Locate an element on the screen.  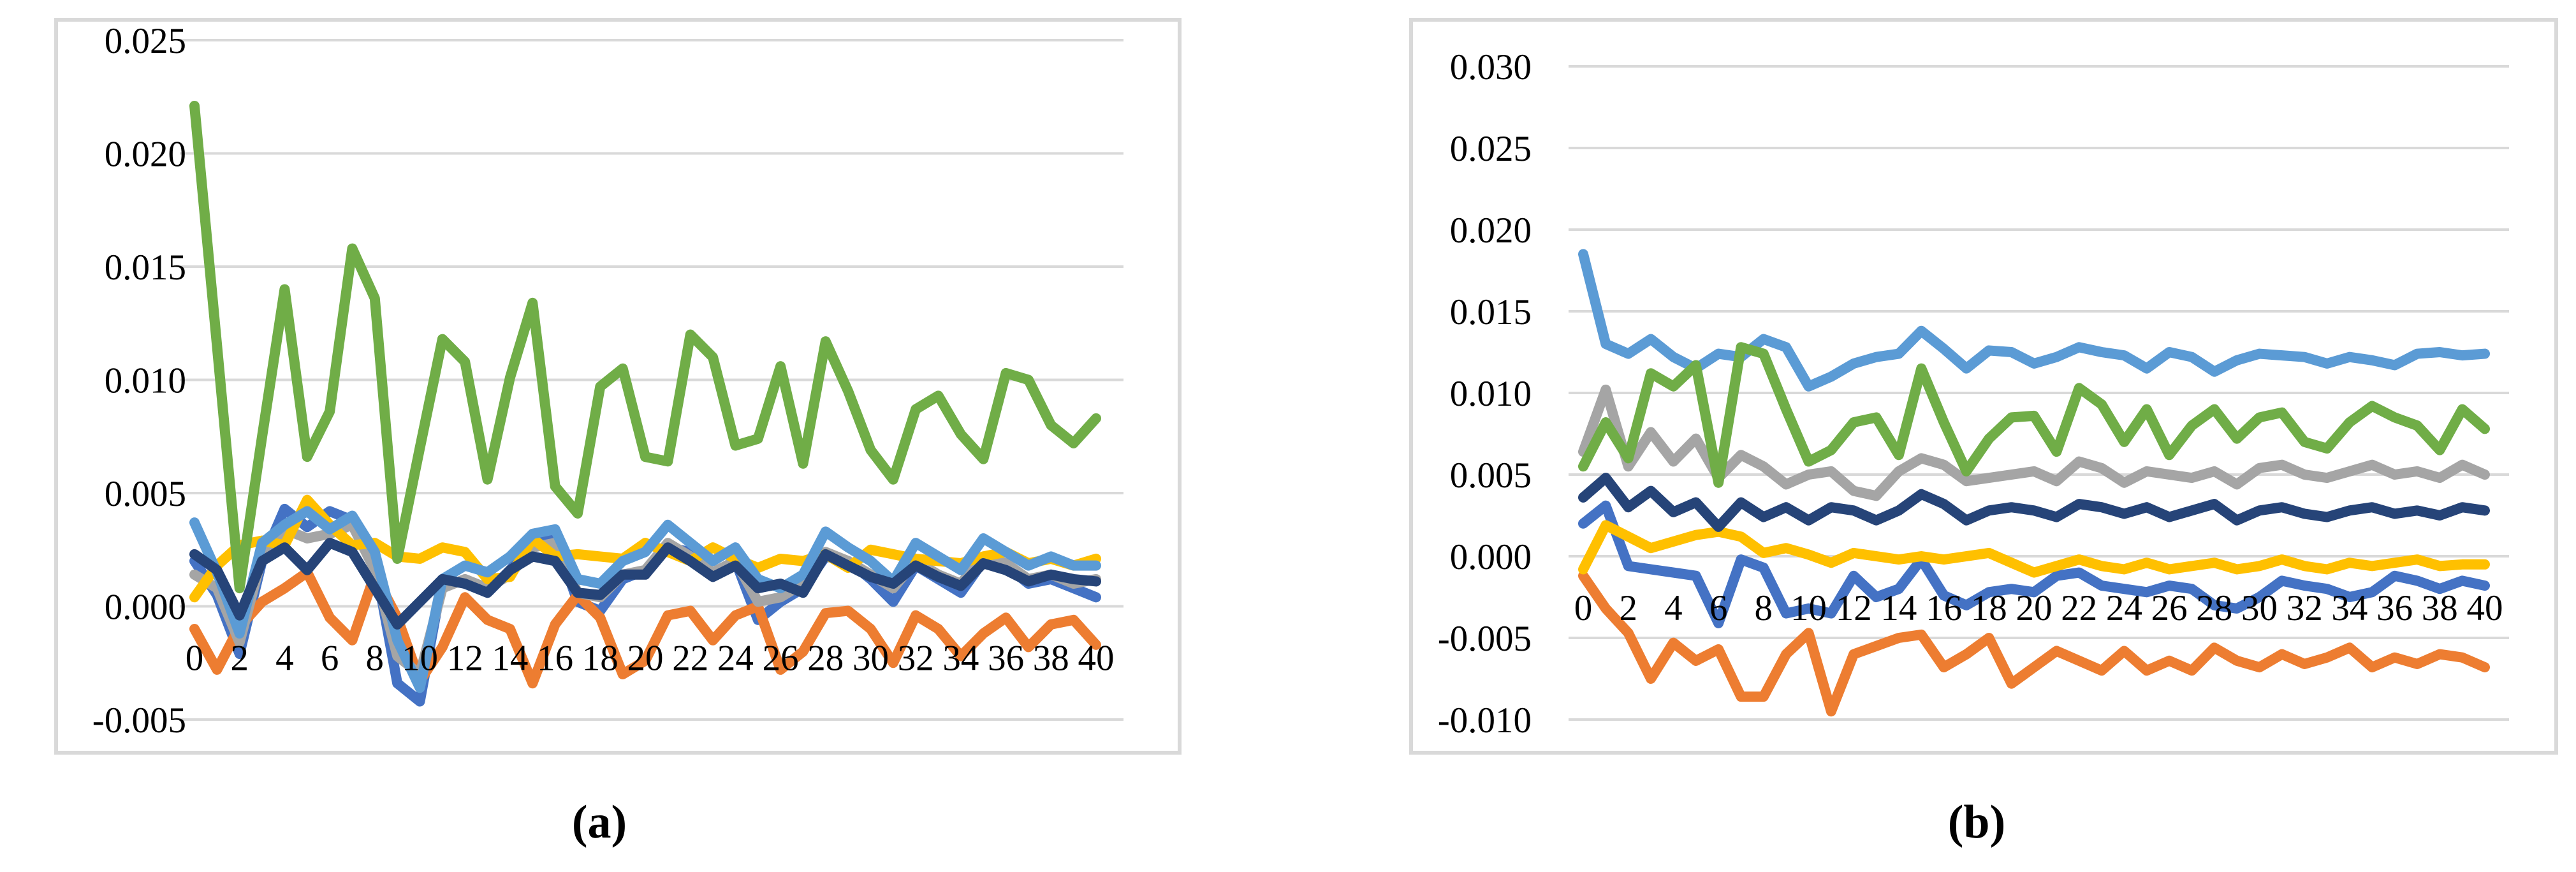
series-line-yellow is located at coordinates (2034, 549).